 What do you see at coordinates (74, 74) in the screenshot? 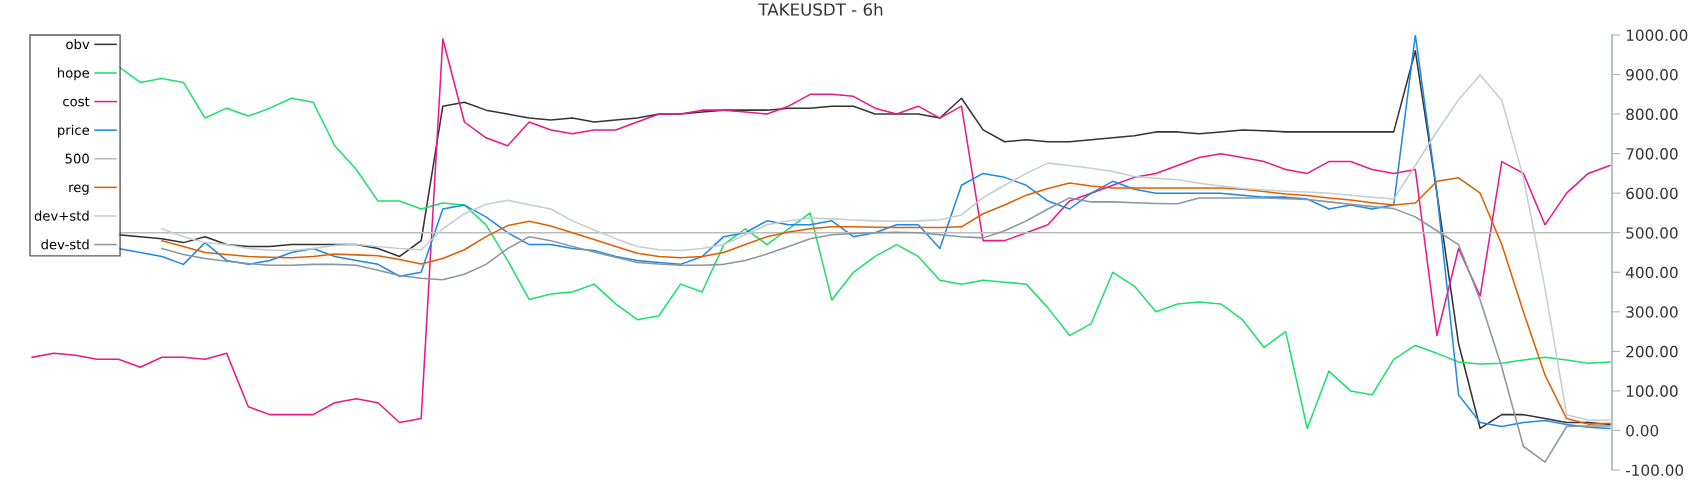
I see `legend-label: hope` at bounding box center [74, 74].